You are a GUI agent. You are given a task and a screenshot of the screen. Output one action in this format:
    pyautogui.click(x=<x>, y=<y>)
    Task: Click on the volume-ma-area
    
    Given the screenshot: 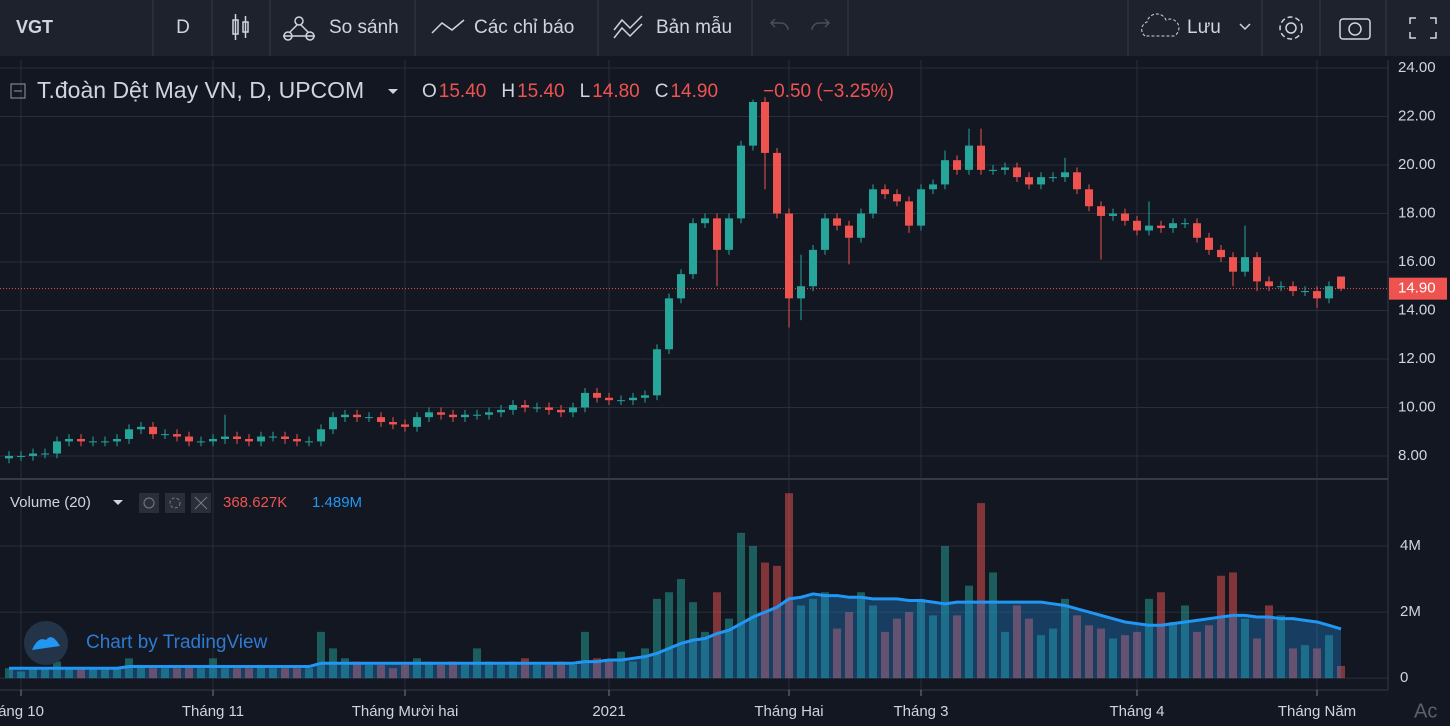 What is the action you would take?
    pyautogui.click(x=675, y=636)
    